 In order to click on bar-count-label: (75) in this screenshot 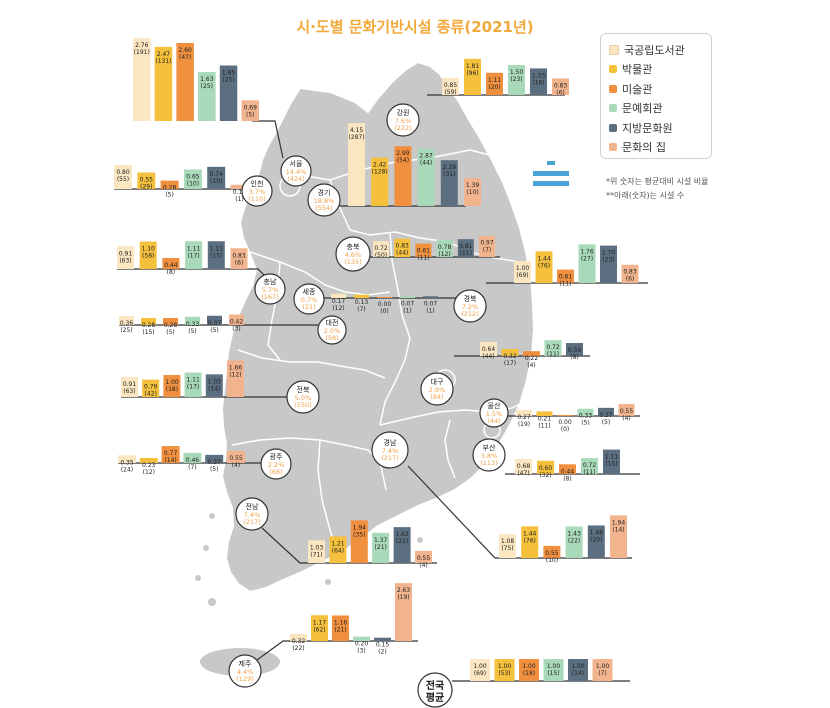, I will do `click(507, 548)`.